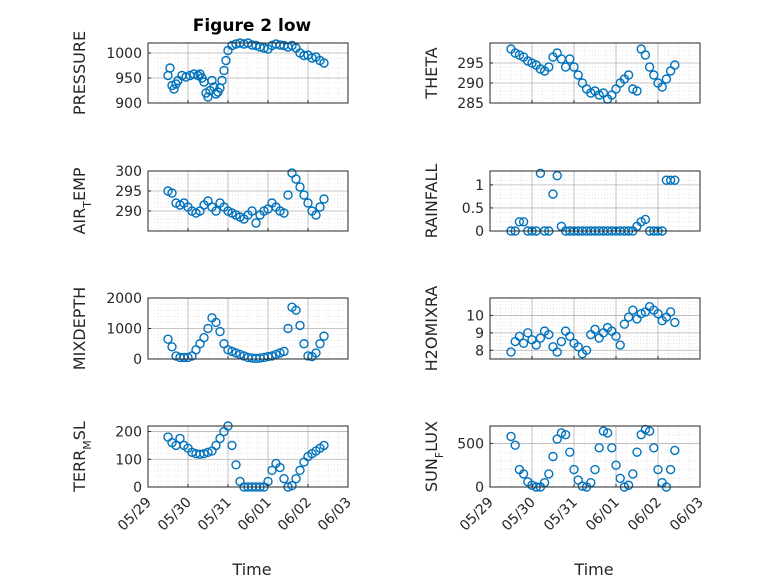 The image size is (778, 583). Describe the element at coordinates (128, 79) in the screenshot. I see `y-tick-label: 950` at that location.